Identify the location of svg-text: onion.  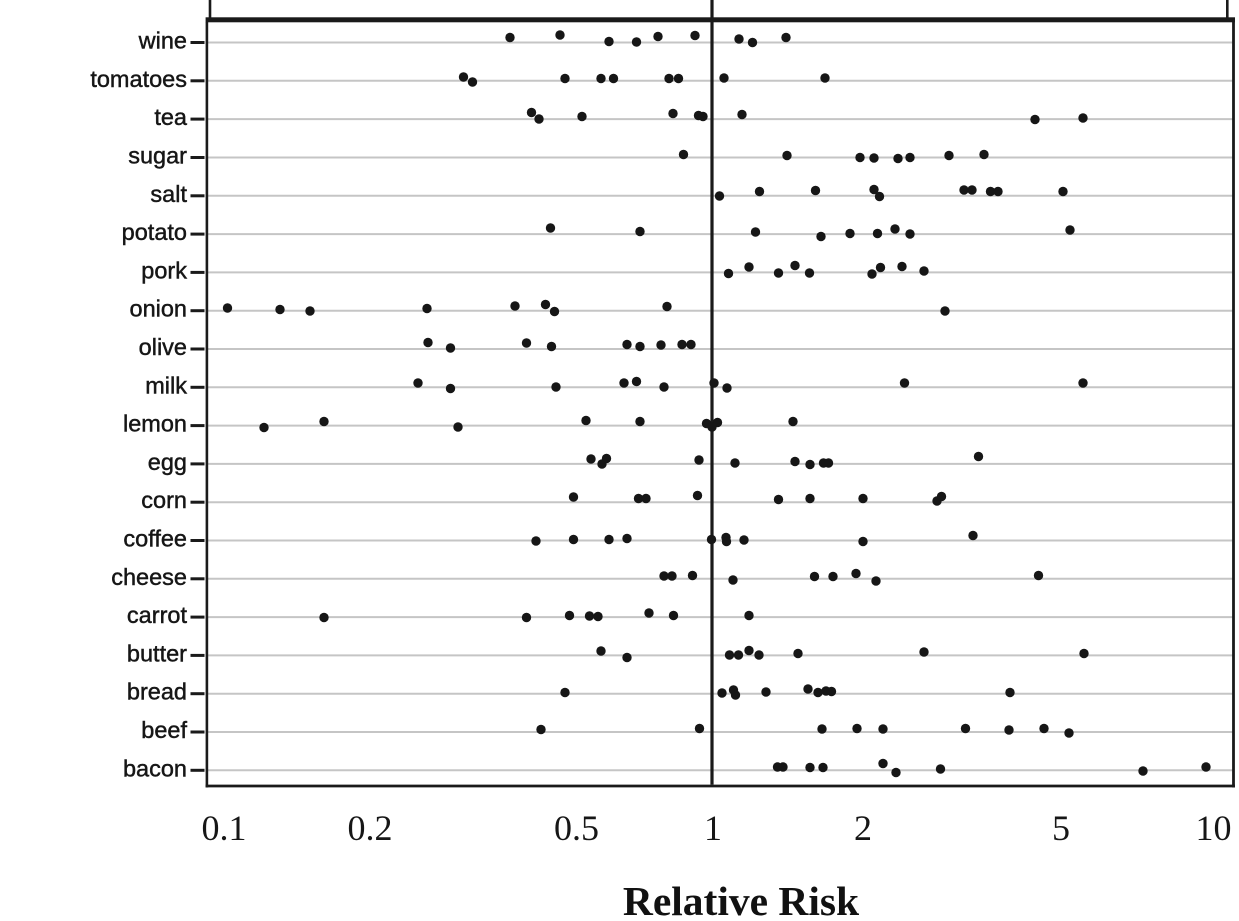
(159, 309).